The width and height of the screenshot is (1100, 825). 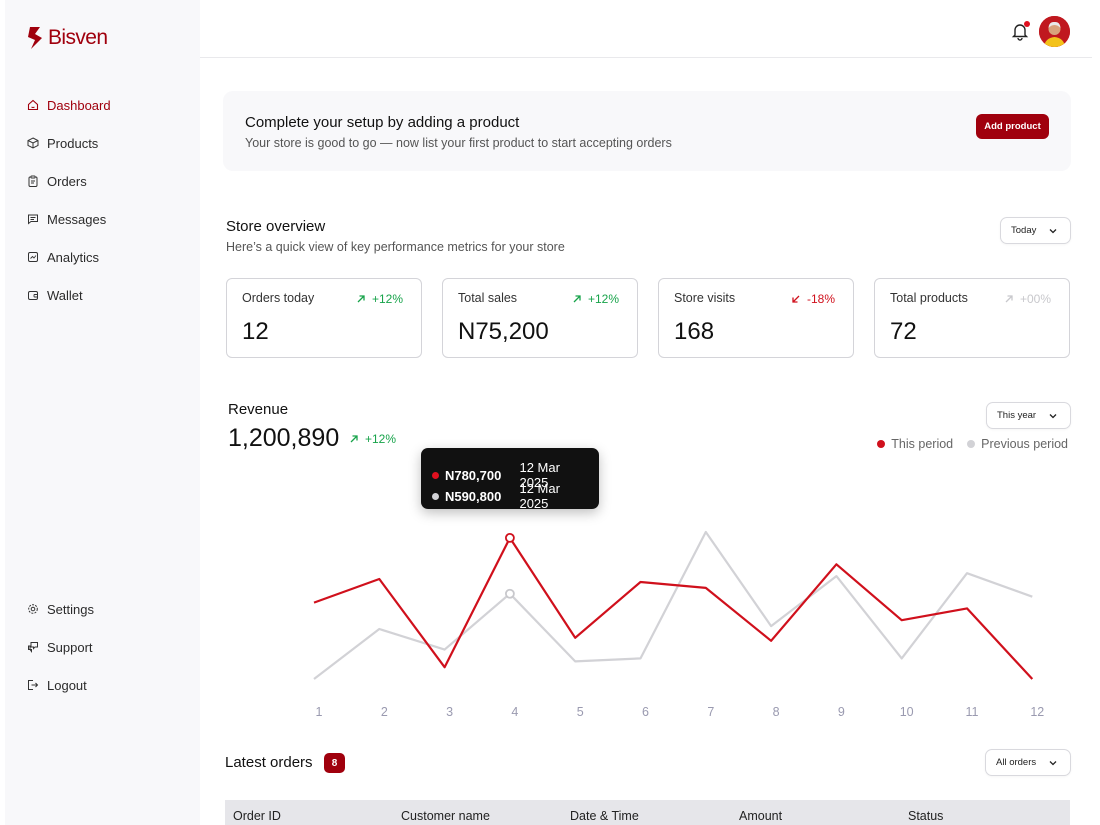 I want to click on stat-value: 12, so click(x=255, y=331).